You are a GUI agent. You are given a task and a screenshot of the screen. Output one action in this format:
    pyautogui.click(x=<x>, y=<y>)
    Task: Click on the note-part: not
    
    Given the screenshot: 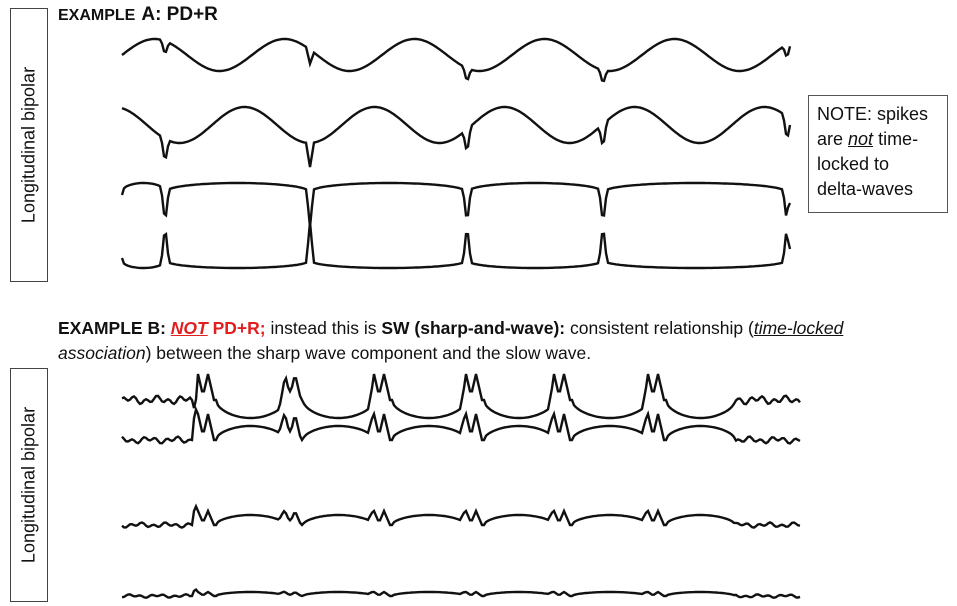 What is the action you would take?
    pyautogui.click(x=861, y=139)
    